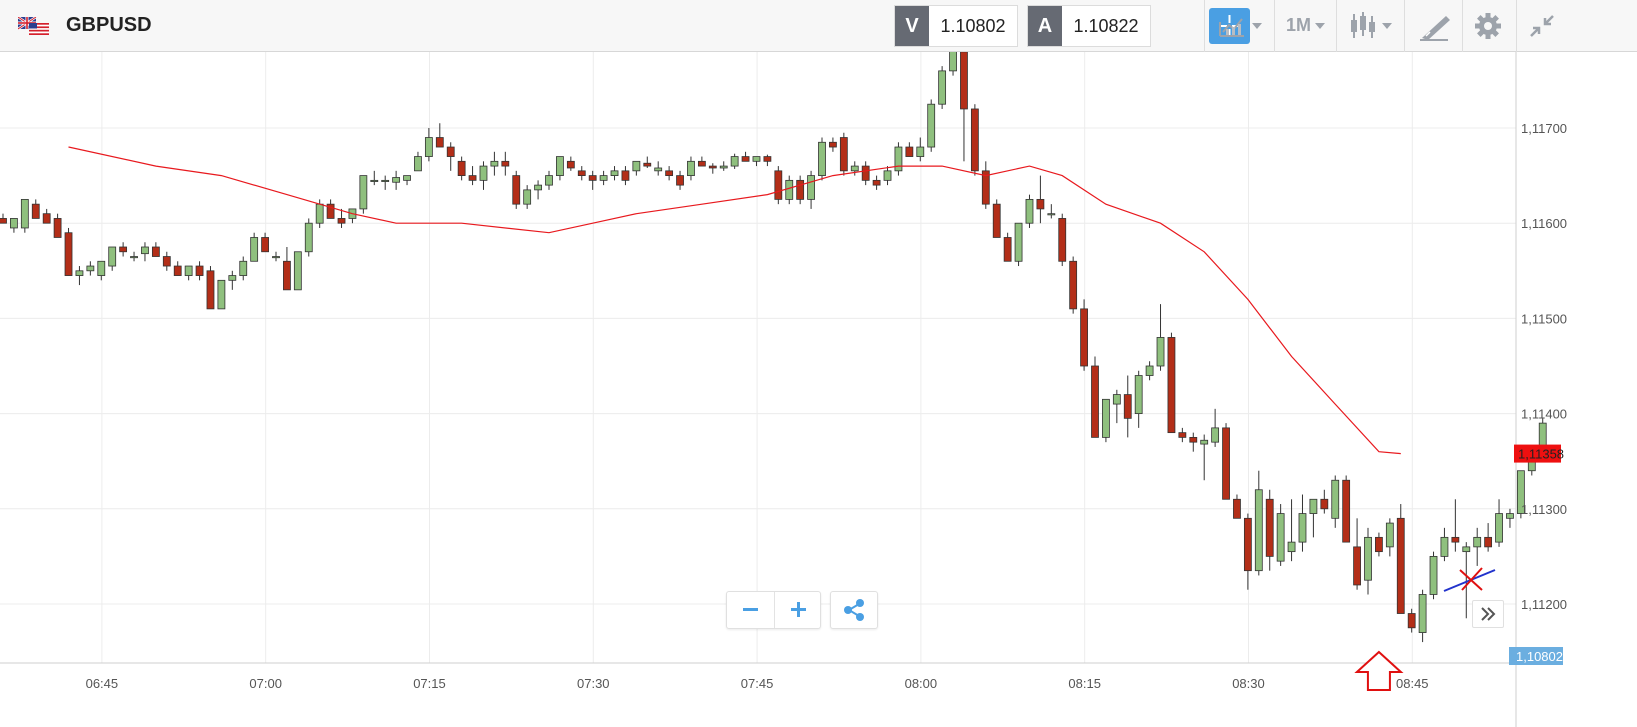 Image resolution: width=1637 pixels, height=727 pixels. Describe the element at coordinates (1542, 26) in the screenshot. I see `collapse-button` at that location.